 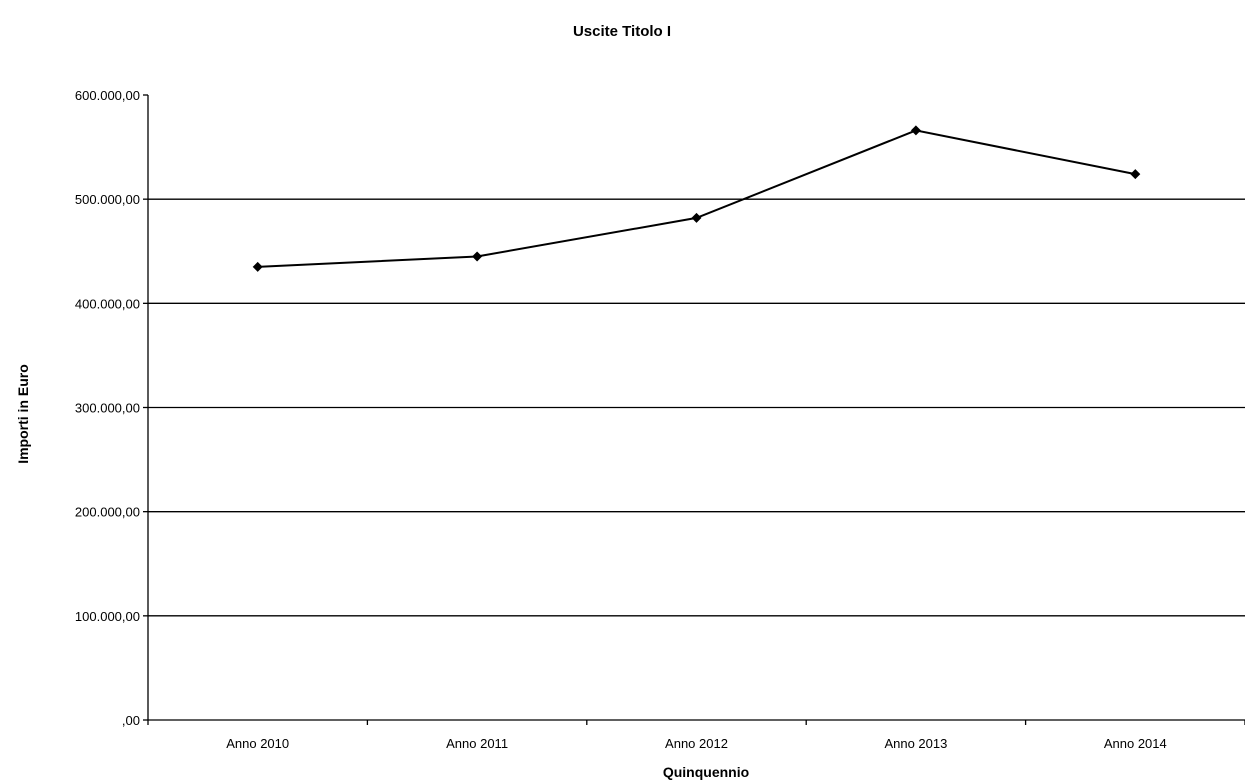 What do you see at coordinates (23, 414) in the screenshot?
I see `y-axis-title: Importi in Euro` at bounding box center [23, 414].